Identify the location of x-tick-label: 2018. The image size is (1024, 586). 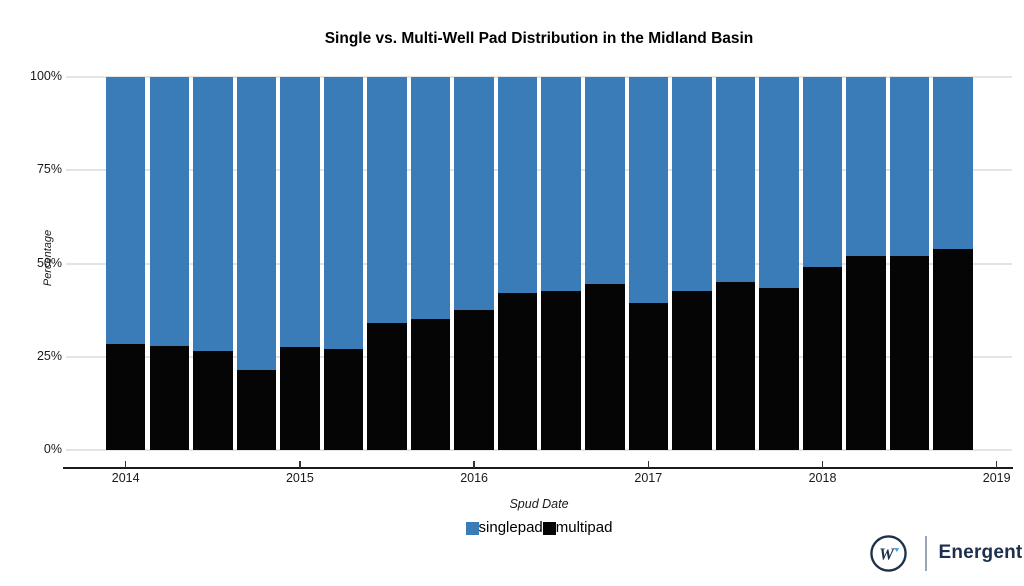
(822, 478).